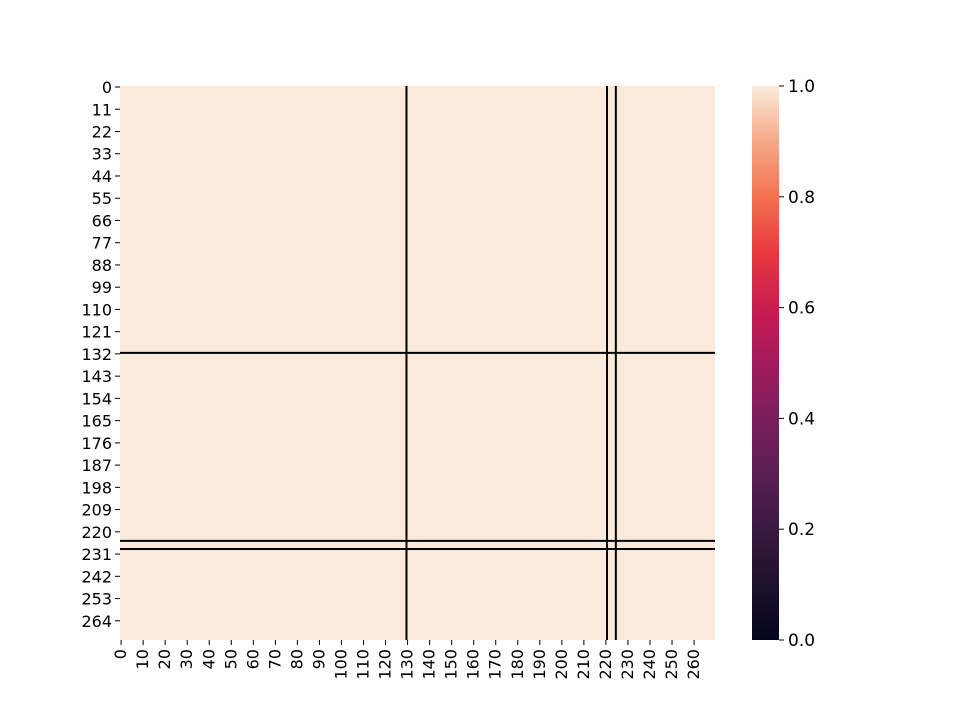 The width and height of the screenshot is (960, 720). I want to click on colorbar-axis: 0.0 0.2 0.4 0.6 0.8 1.0, so click(797, 364).